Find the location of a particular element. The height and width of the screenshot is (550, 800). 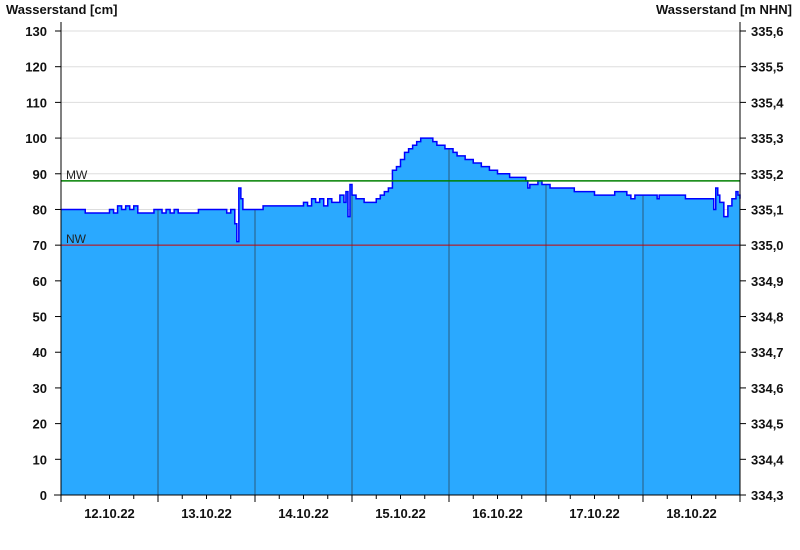

x-tick-label: 17.10.22 is located at coordinates (594, 513).